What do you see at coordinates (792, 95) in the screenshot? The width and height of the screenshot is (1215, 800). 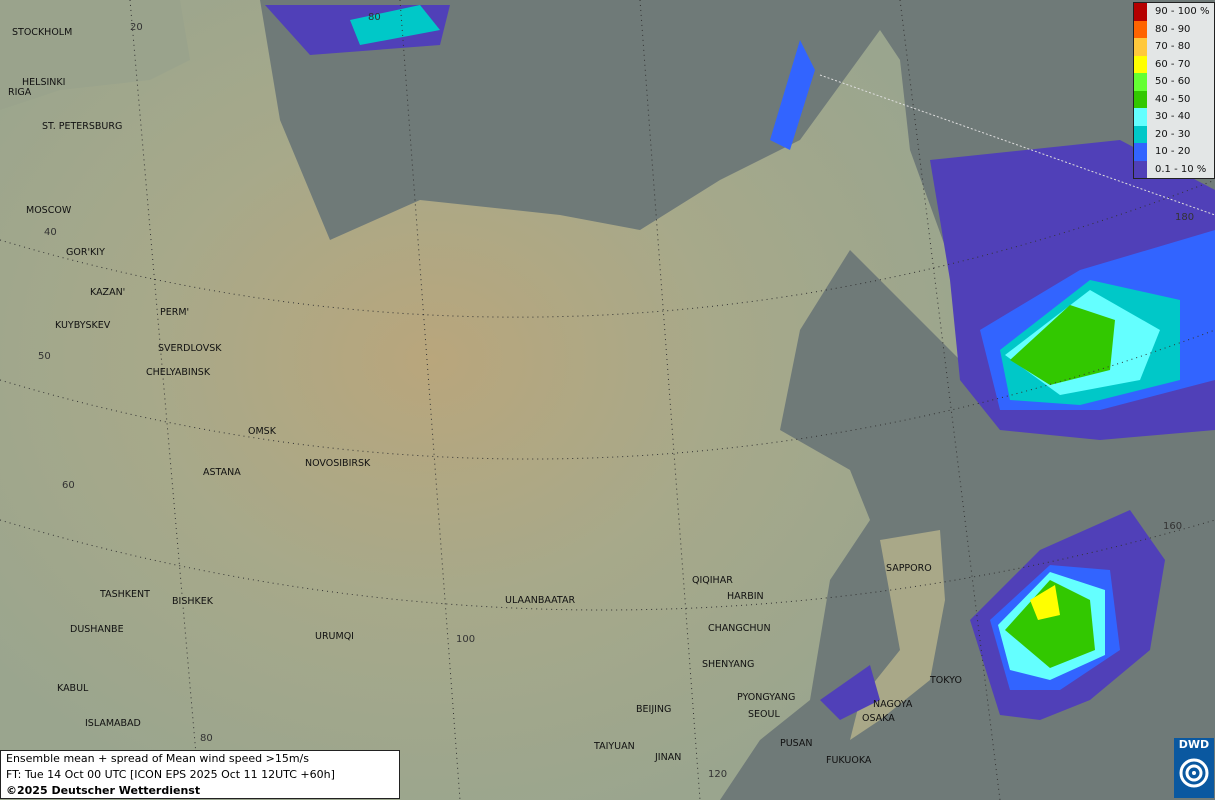 I see `wind-blob-siberia-coast` at bounding box center [792, 95].